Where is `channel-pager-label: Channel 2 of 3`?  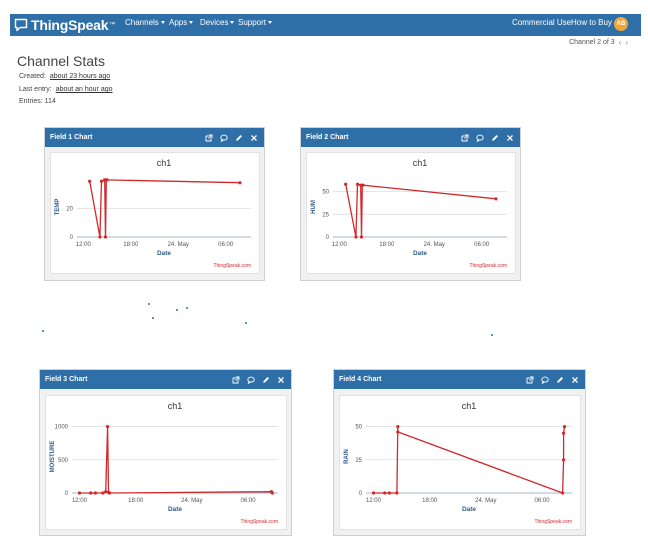
channel-pager-label: Channel 2 of 3 is located at coordinates (592, 42).